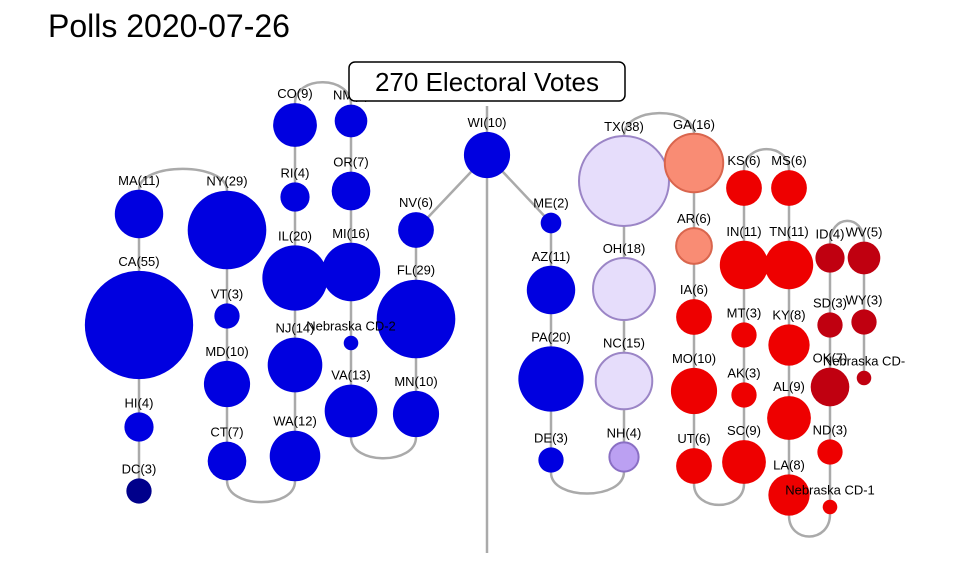 The image size is (960, 576). What do you see at coordinates (226, 351) in the screenshot?
I see `state-label-md-10: MD(10)` at bounding box center [226, 351].